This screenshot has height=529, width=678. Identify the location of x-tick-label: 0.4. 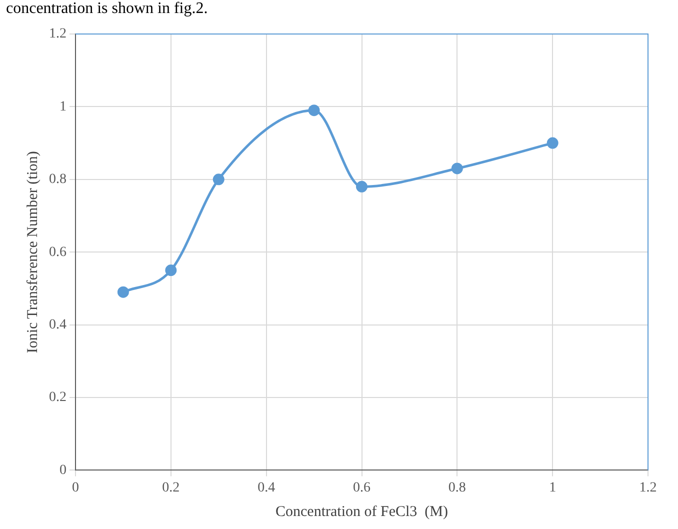
(267, 488).